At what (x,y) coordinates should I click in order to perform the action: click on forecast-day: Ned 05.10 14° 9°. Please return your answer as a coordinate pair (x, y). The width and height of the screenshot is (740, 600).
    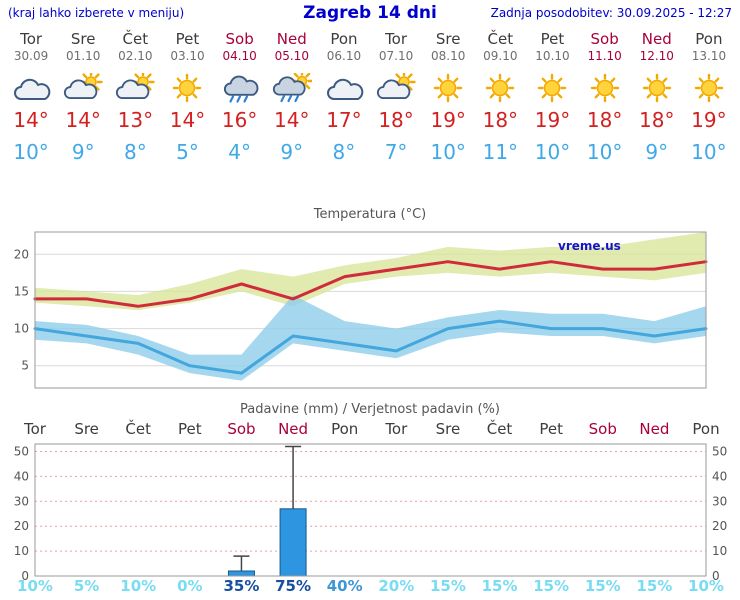
    Looking at the image, I should click on (292, 97).